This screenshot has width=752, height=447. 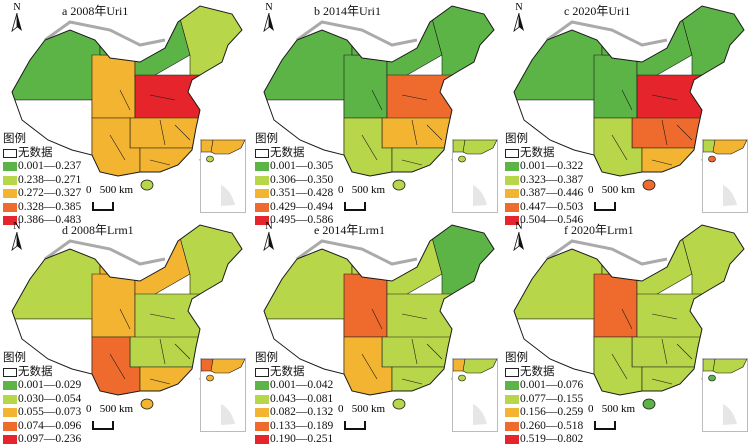 What do you see at coordinates (302, 425) in the screenshot?
I see `legend-label: 0.133—0.189` at bounding box center [302, 425].